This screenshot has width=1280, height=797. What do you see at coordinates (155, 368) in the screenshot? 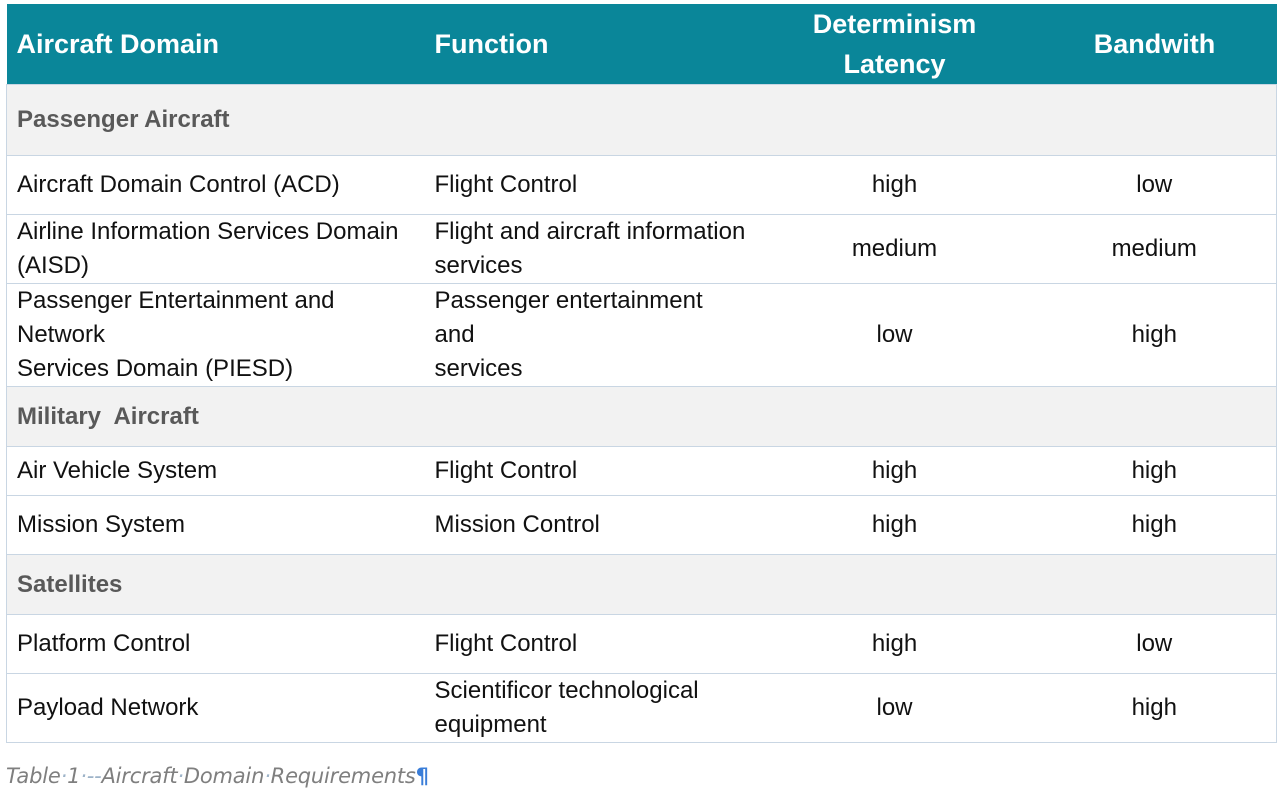
I see `cell-domain-text-line2: Services Domain (PIESD)` at bounding box center [155, 368].